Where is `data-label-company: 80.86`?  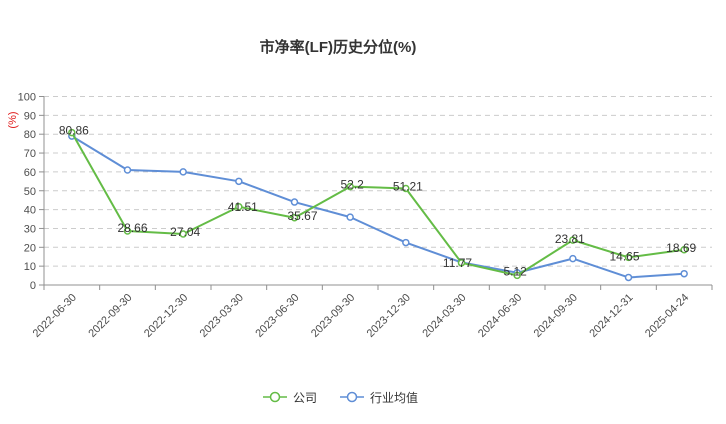
data-label-company: 80.86 is located at coordinates (74, 131).